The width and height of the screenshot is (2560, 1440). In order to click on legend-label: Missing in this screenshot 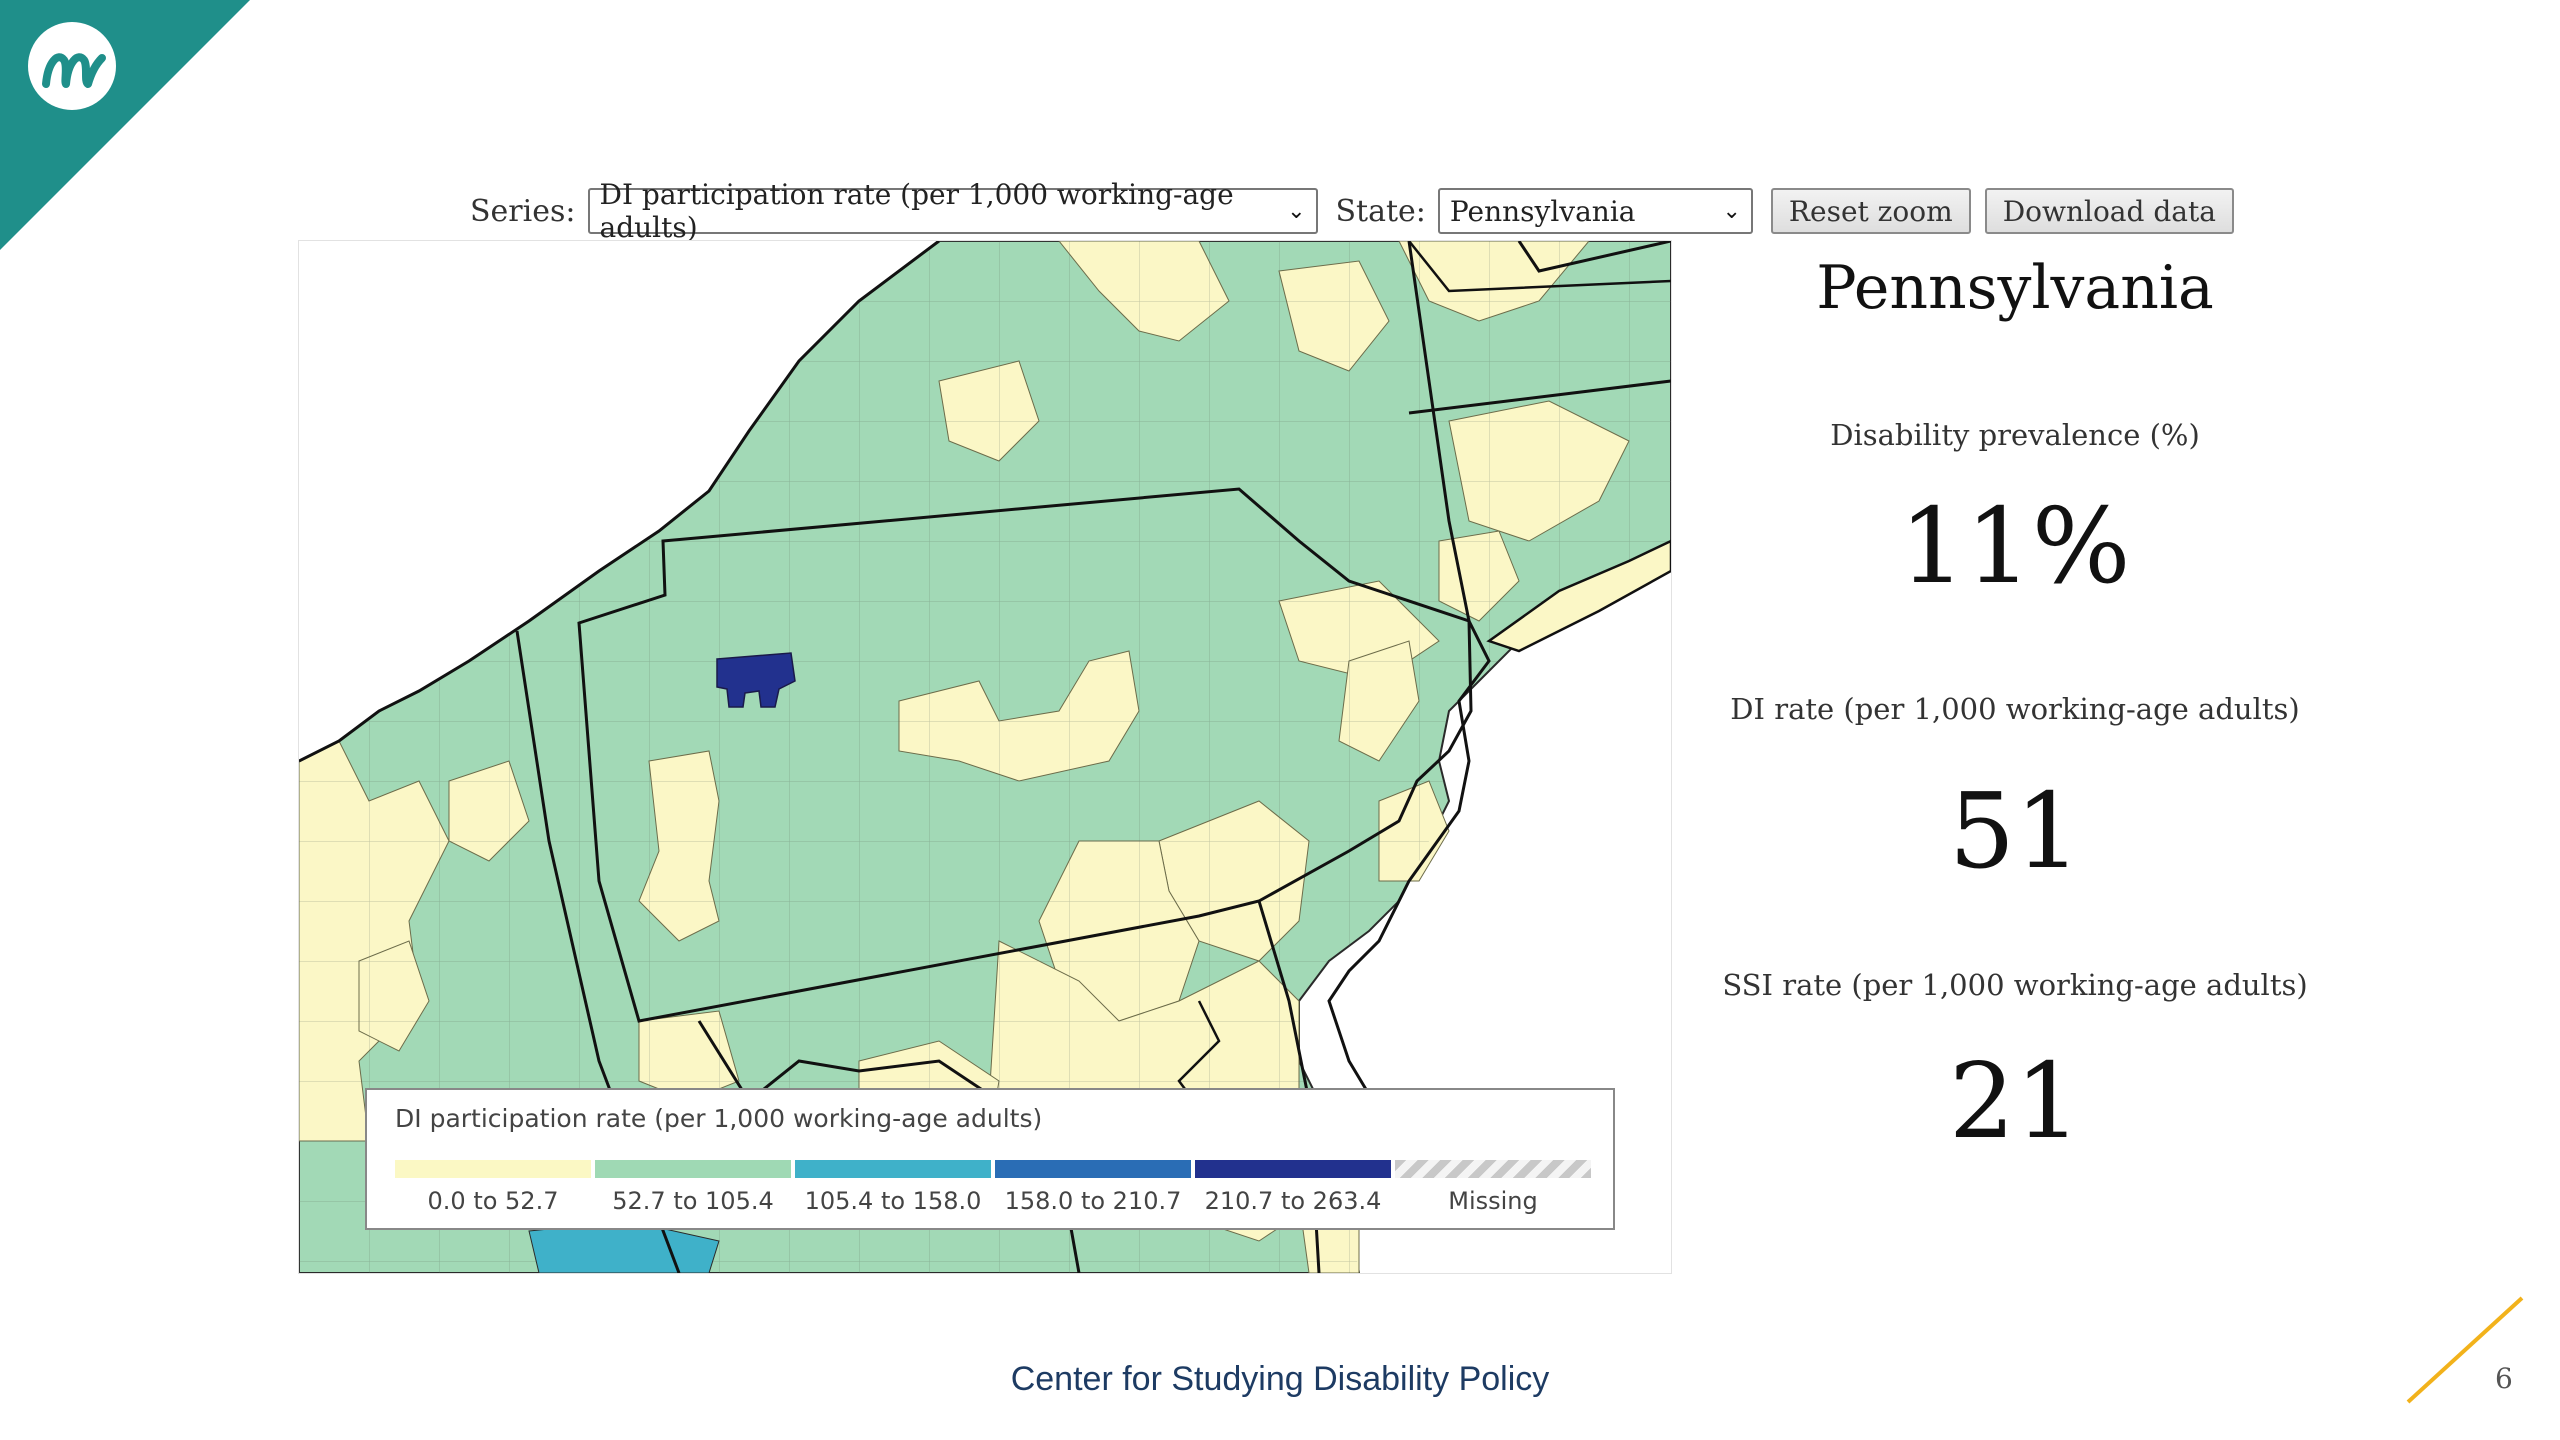, I will do `click(1493, 1201)`.